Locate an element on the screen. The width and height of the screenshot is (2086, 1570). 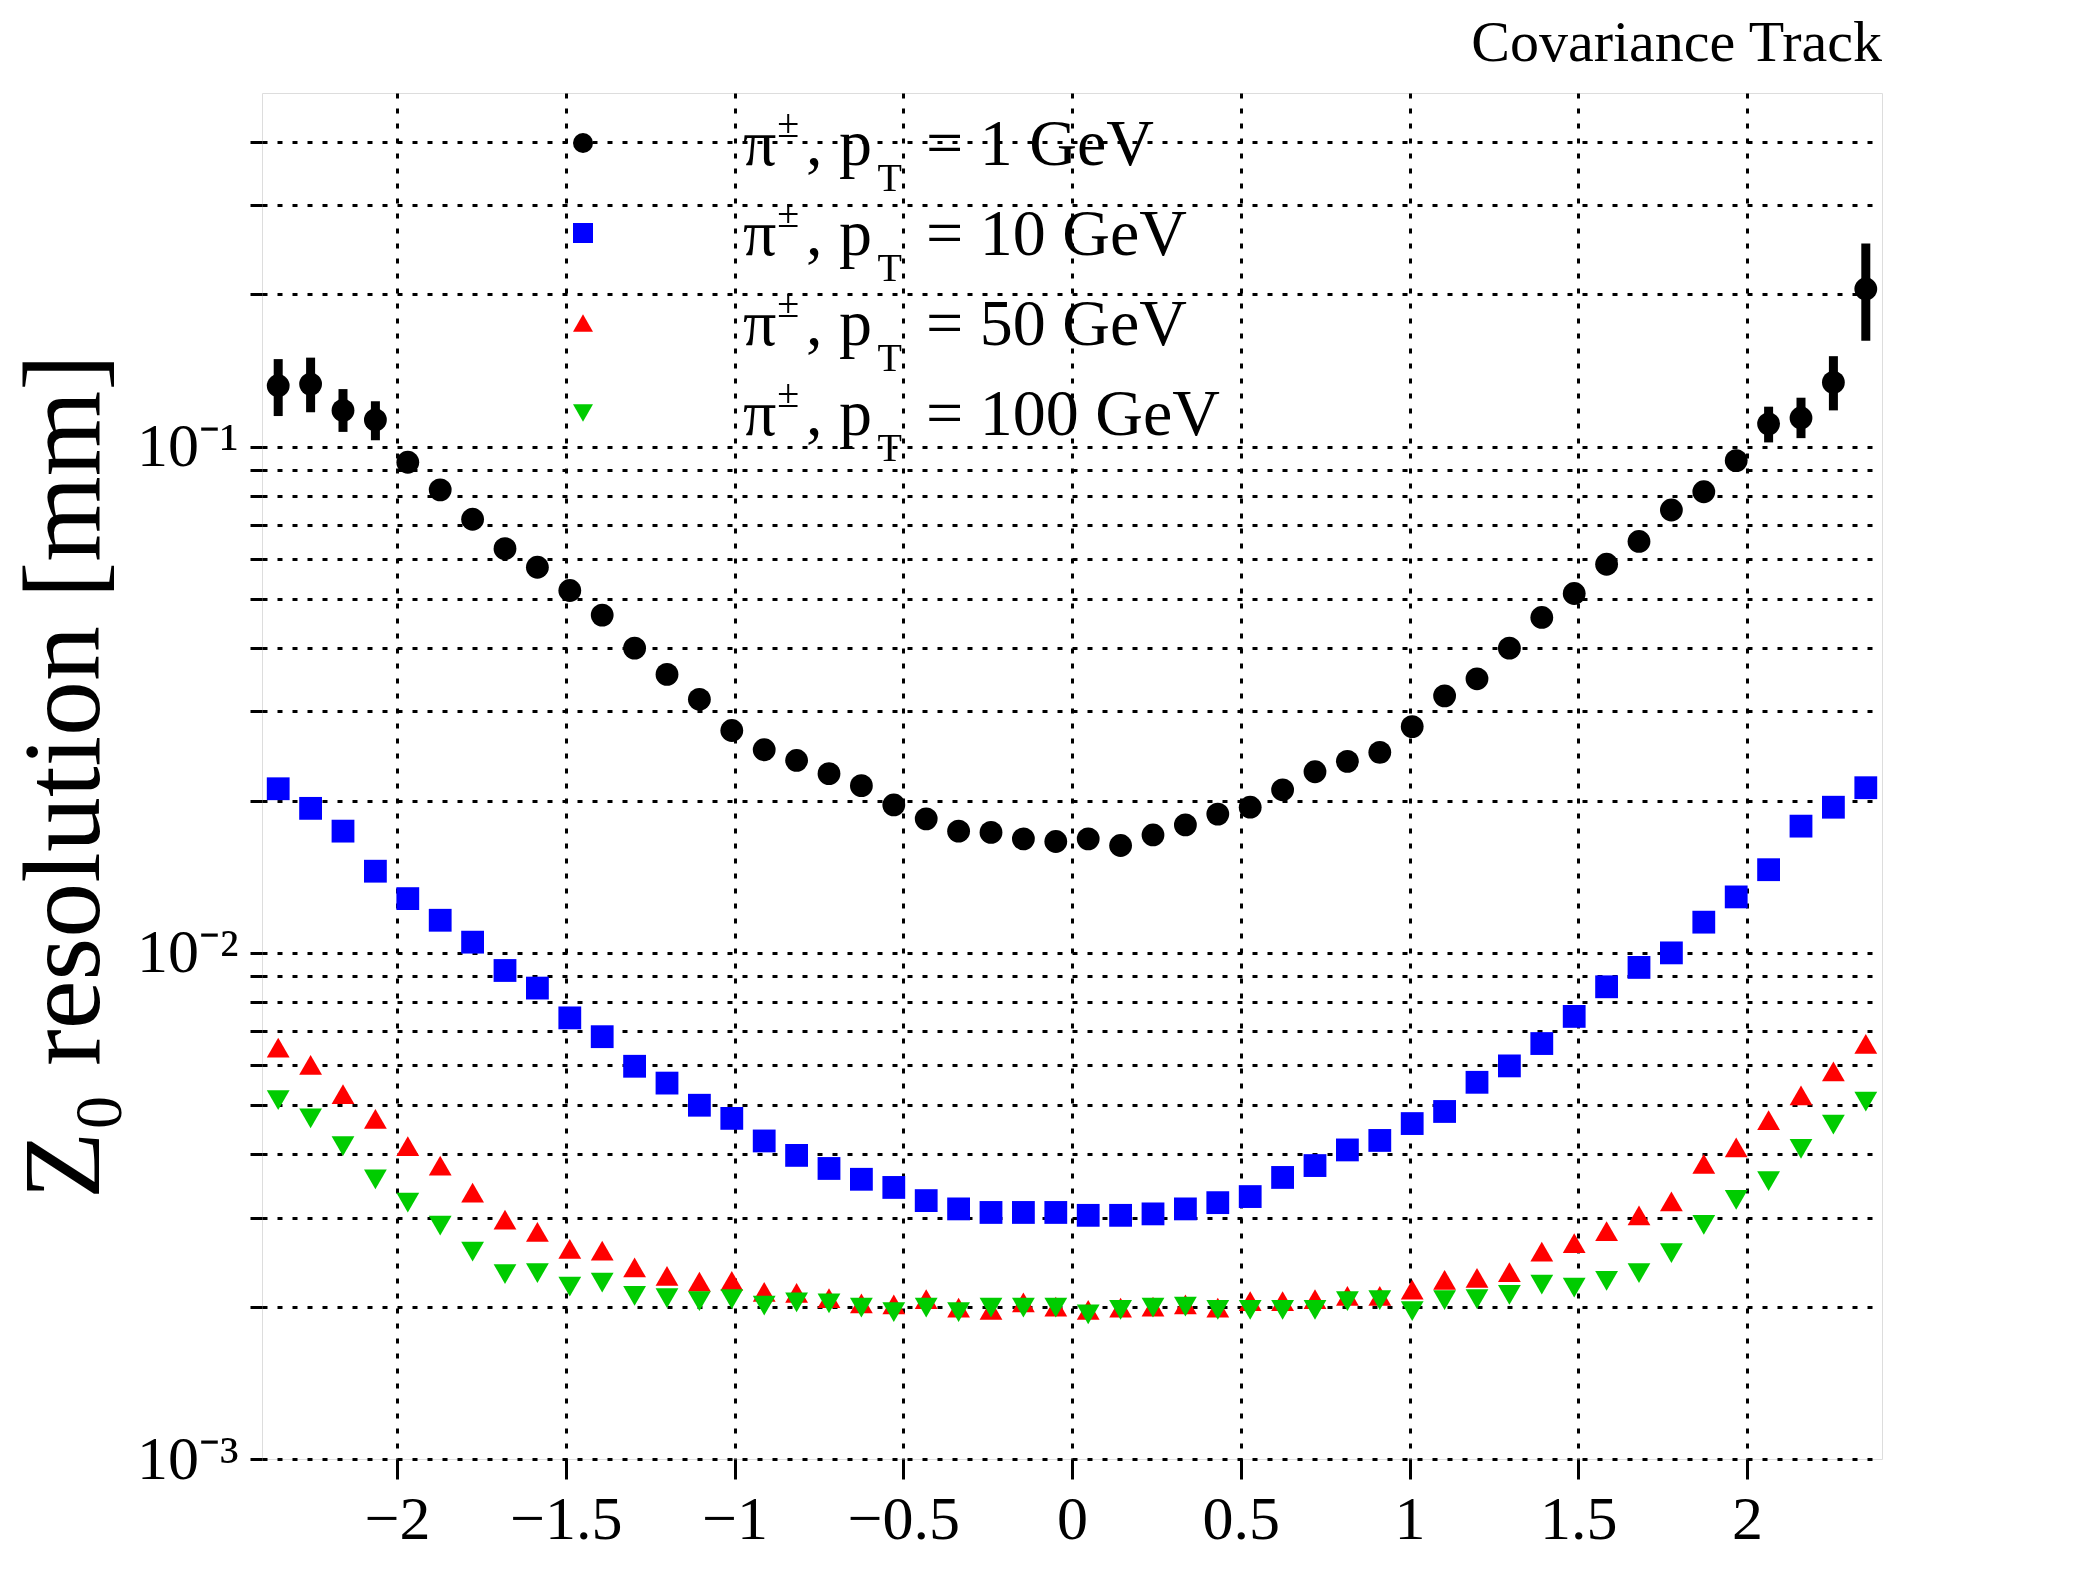
x-tick-label: −1 is located at coordinates (735, 1517).